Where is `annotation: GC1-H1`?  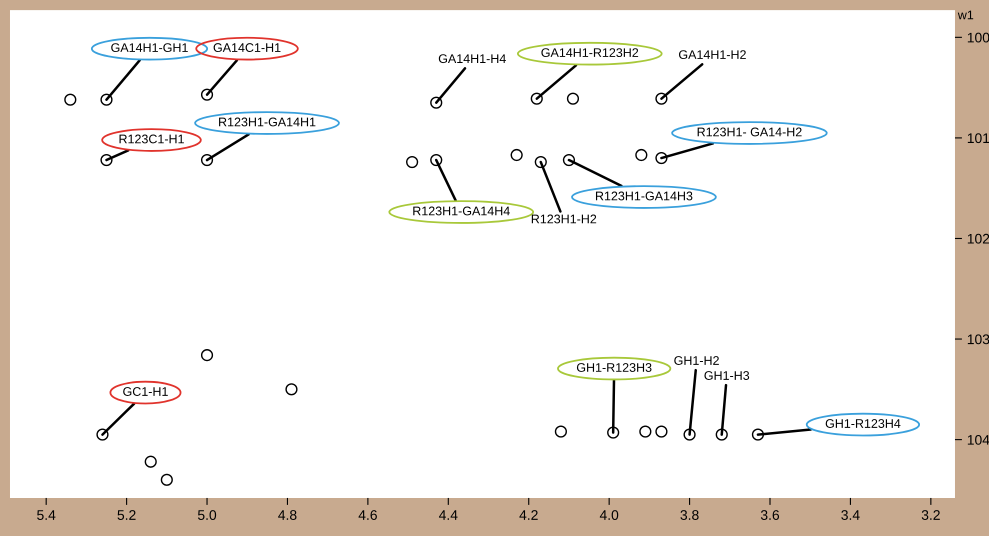 annotation: GC1-H1 is located at coordinates (145, 391).